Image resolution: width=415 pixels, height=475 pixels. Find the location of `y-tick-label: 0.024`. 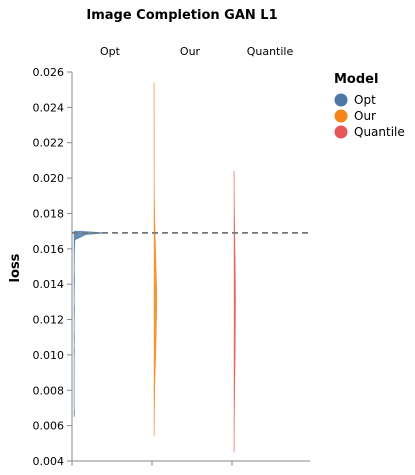

y-tick-label: 0.024 is located at coordinates (49, 107).